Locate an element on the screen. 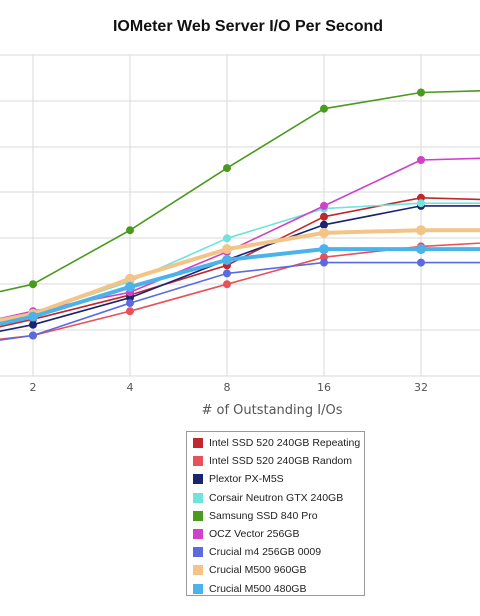  legend-item: Corsair Neutron GTX 240GB is located at coordinates (275, 498).